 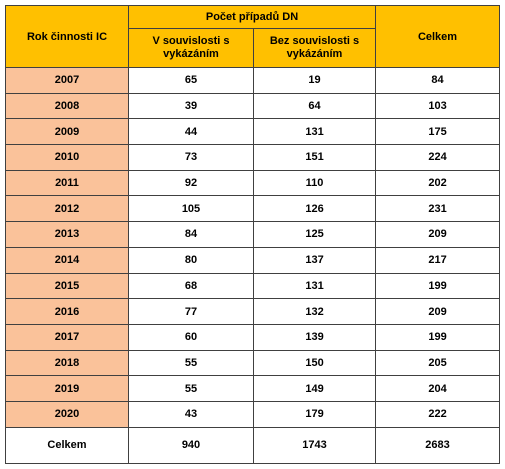 I want to click on table-cell: 110, so click(x=314, y=183).